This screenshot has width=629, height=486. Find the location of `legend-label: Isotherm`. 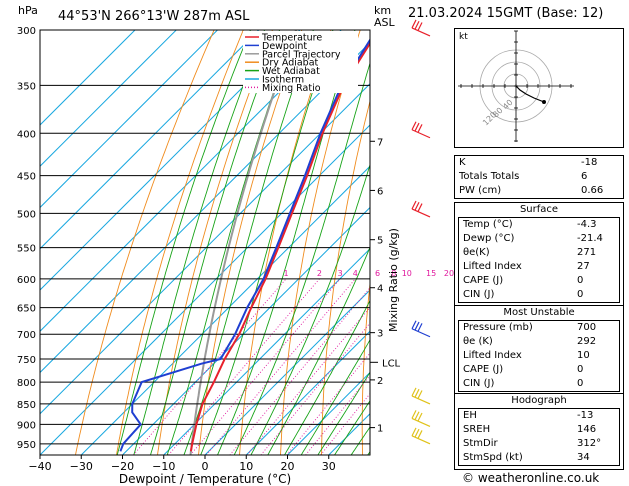

legend-label: Isotherm is located at coordinates (283, 80).